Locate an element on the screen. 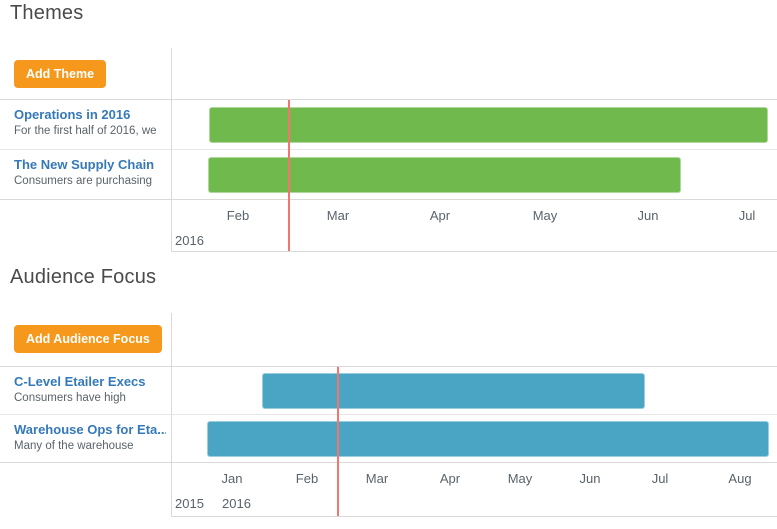 This screenshot has height=529, width=777. row-subtitle: Consumers are purchasing is located at coordinates (83, 181).